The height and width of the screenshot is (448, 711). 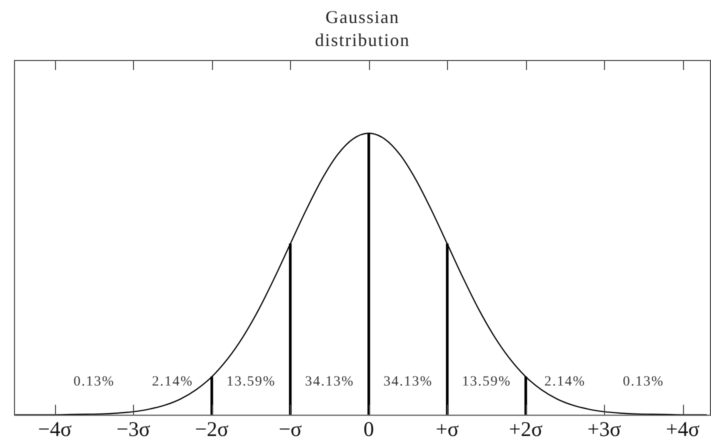 What do you see at coordinates (683, 428) in the screenshot?
I see `x-tick-label: +4σ` at bounding box center [683, 428].